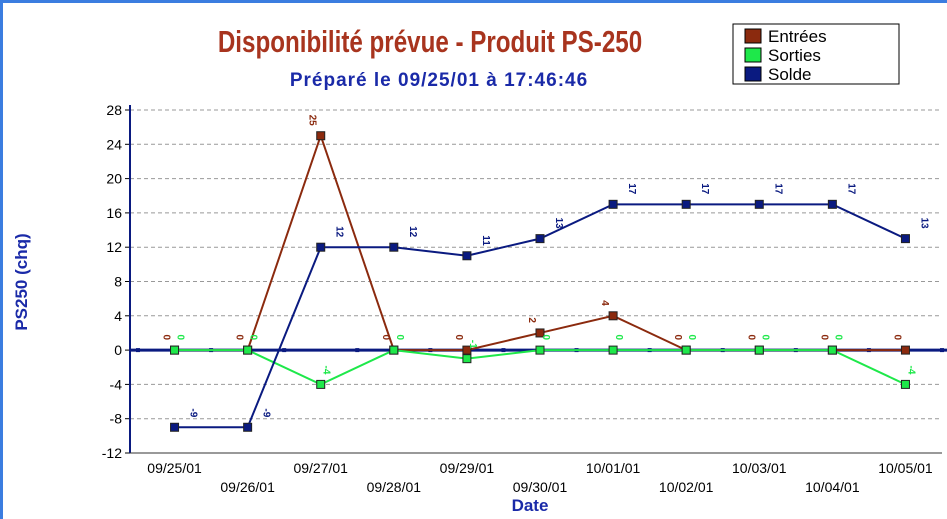 Image resolution: width=947 pixels, height=519 pixels. I want to click on y-tick-label: 8, so click(118, 282).